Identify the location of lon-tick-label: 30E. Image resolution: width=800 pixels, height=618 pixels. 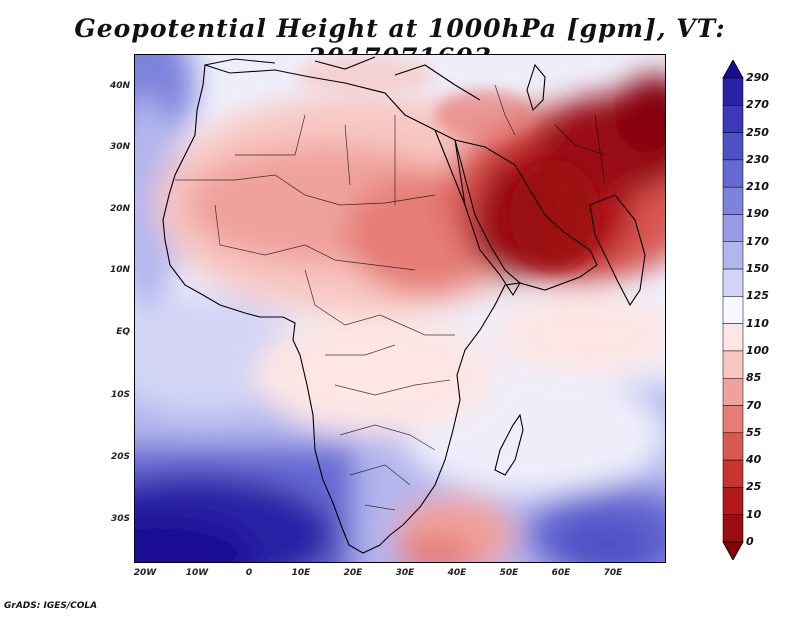
(405, 573).